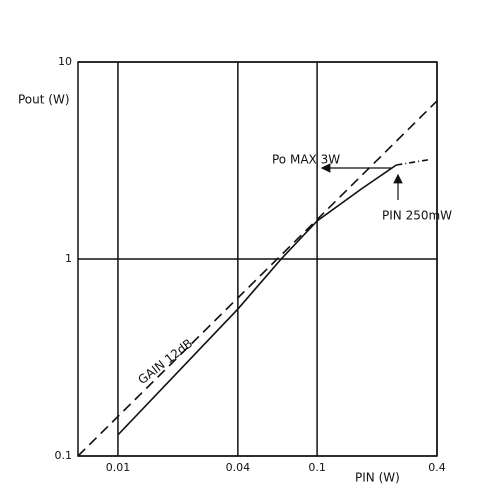  What do you see at coordinates (413, 162) in the screenshot?
I see `series-line` at bounding box center [413, 162].